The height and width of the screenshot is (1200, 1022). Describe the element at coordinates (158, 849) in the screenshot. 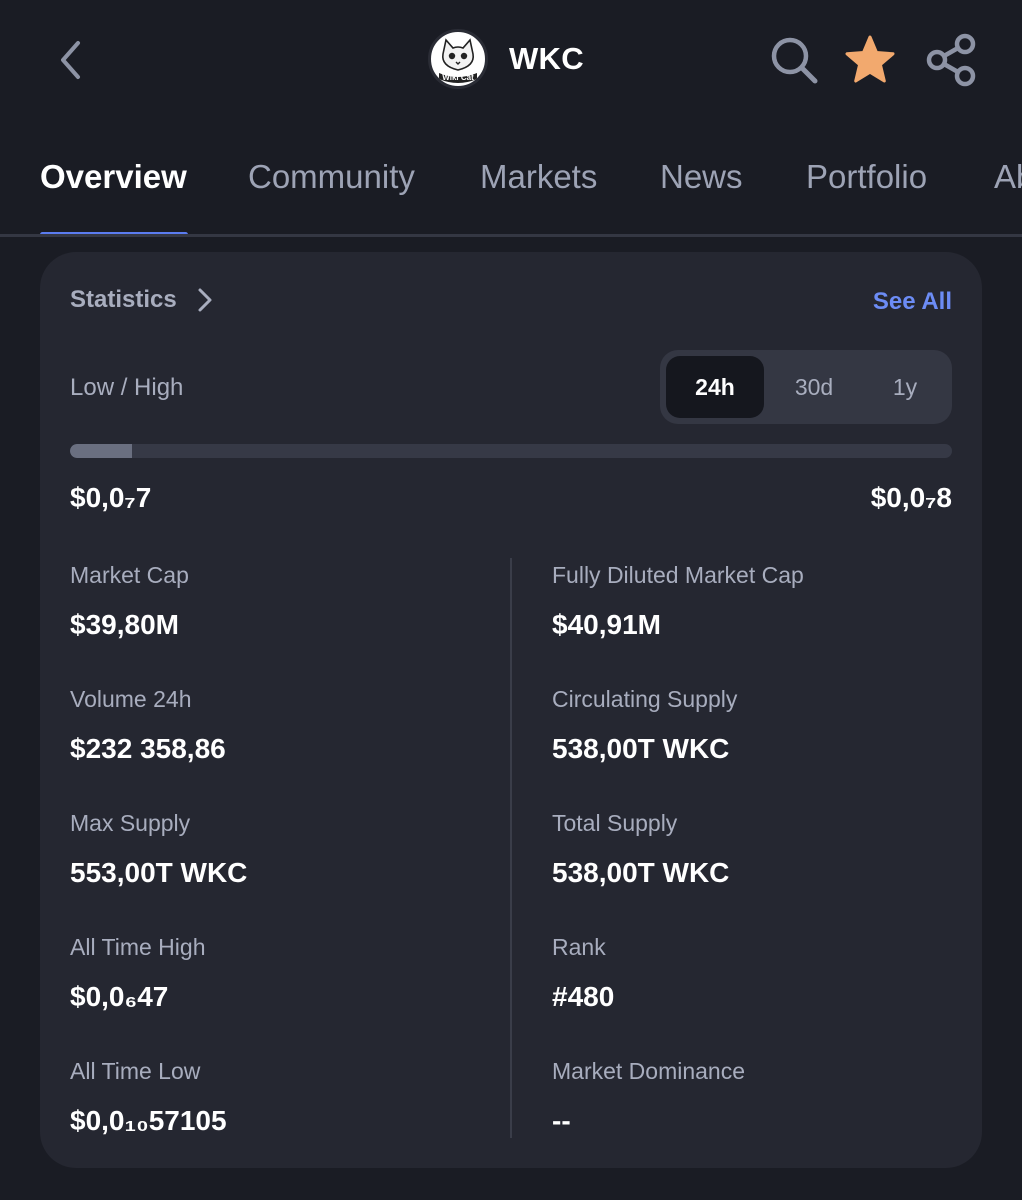

I see `stat-max-supply: Max Supply 553,00T WKC` at that location.